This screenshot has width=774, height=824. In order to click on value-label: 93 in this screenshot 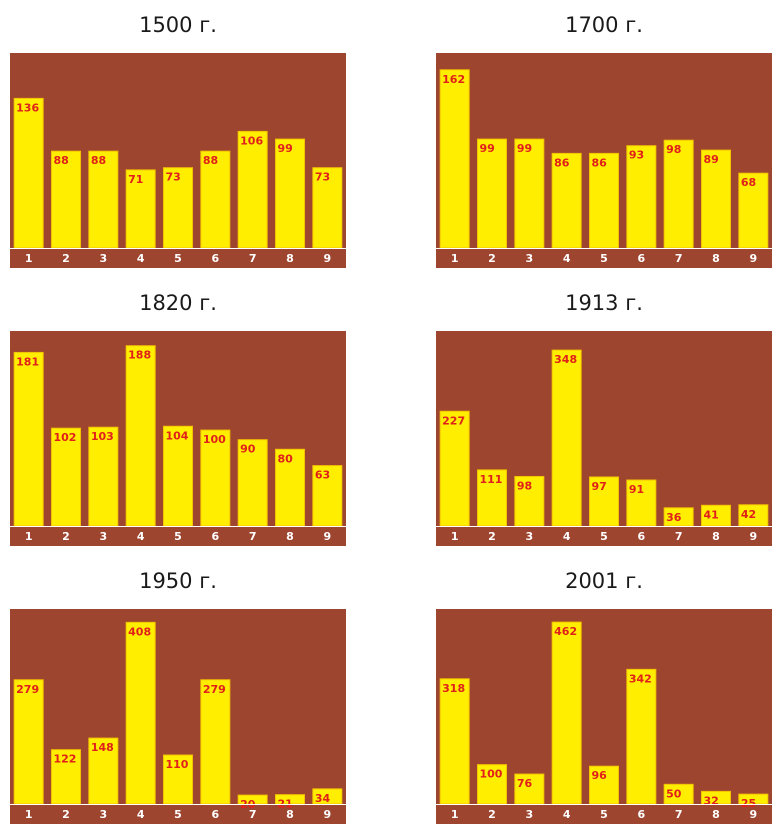, I will do `click(636, 155)`.